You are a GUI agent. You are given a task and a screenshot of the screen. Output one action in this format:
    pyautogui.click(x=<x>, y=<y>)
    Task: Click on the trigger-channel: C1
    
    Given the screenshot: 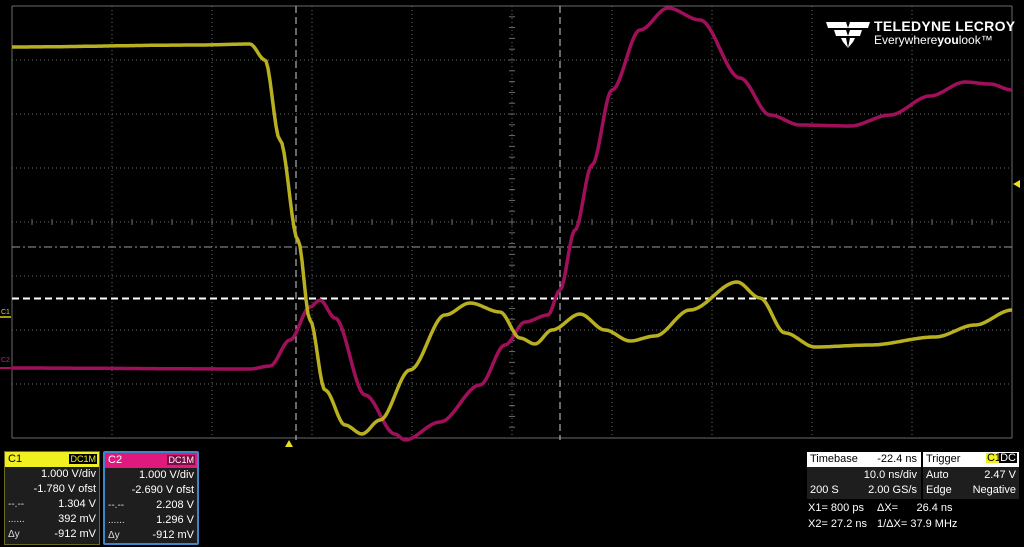 What is the action you would take?
    pyautogui.click(x=993, y=458)
    